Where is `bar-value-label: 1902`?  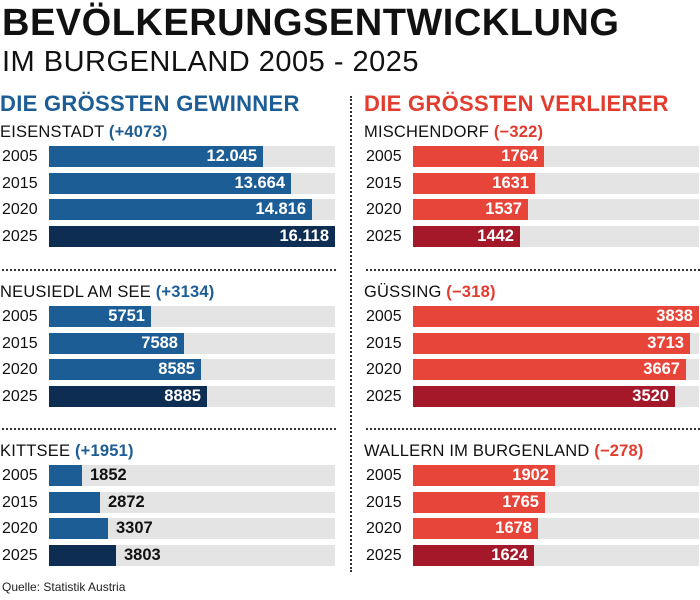
bar-value-label: 1902 is located at coordinates (530, 475).